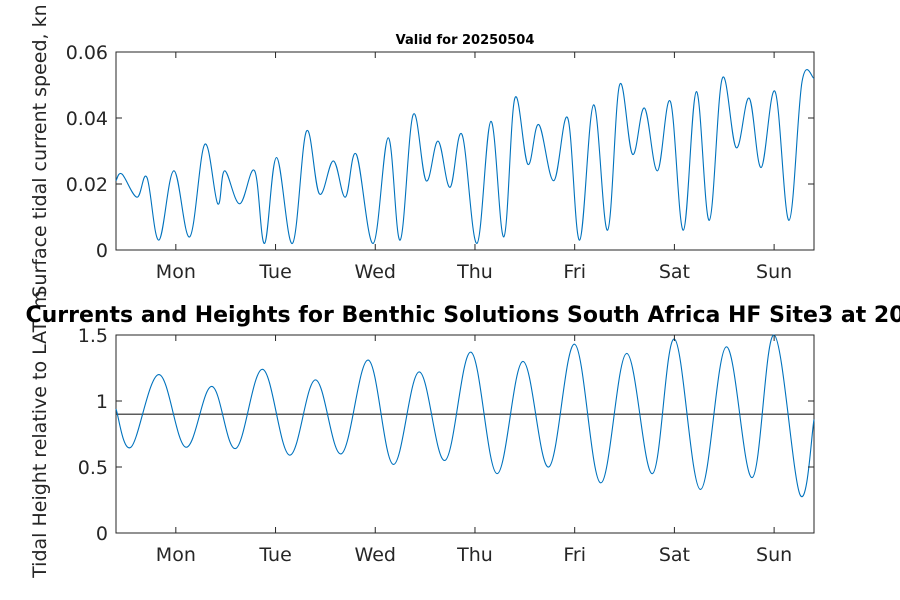 This screenshot has width=900, height=600. What do you see at coordinates (40, 434) in the screenshot?
I see `y-axis-label: Tidal Height relative to LAT, m` at bounding box center [40, 434].